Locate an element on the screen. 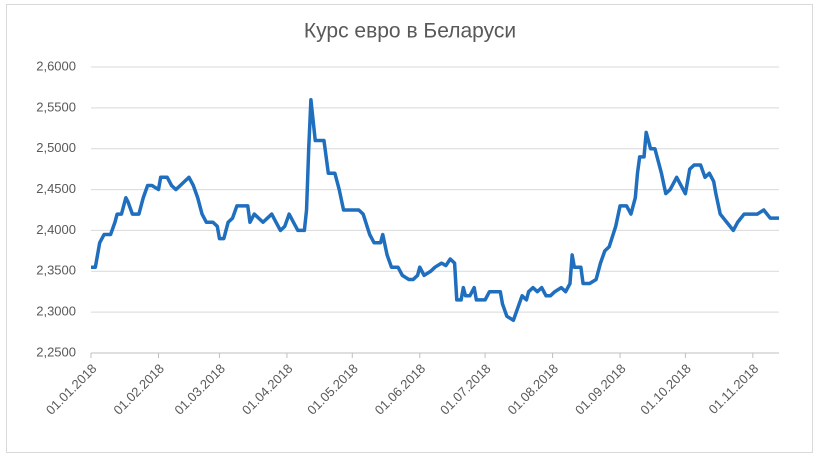 This screenshot has width=820, height=457. y-tick-label: 2,5000 is located at coordinates (56, 147).